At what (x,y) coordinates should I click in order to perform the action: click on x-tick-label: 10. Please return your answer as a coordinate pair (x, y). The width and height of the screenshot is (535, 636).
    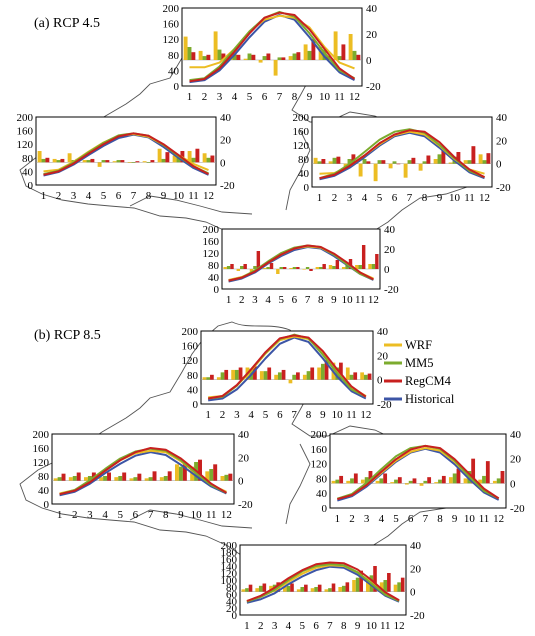
    Looking at the image, I should click on (197, 515).